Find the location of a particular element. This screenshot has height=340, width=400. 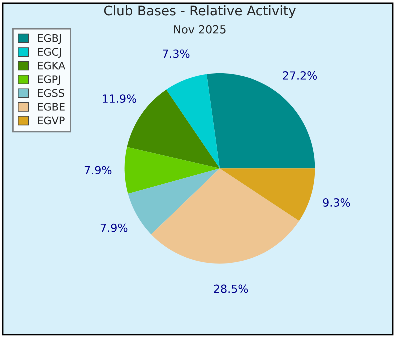

legend-label: EGVP is located at coordinates (51, 120).